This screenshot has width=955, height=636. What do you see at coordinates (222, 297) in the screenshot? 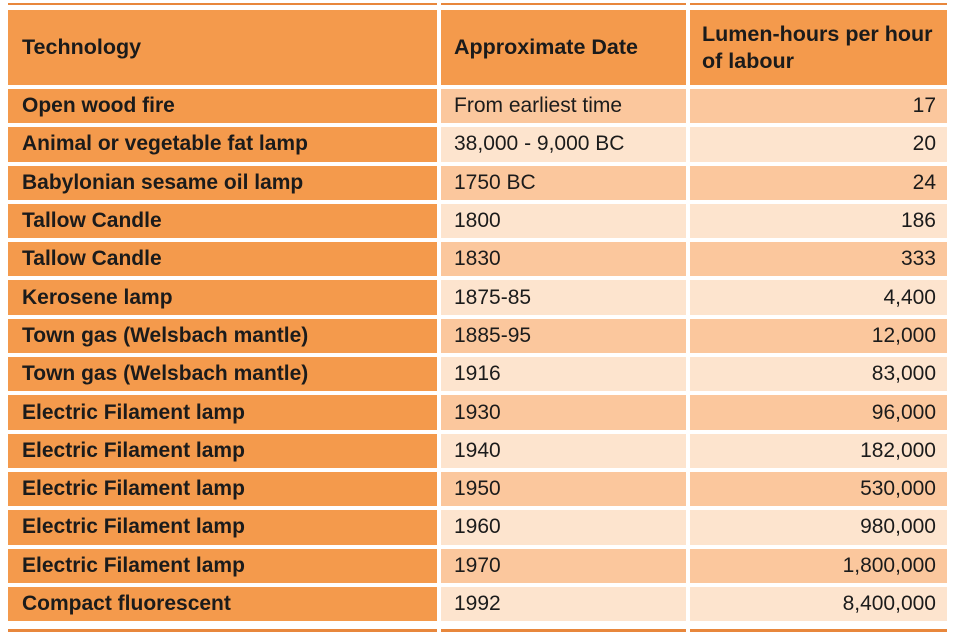
I see `cell-technology: Kerosene lamp` at bounding box center [222, 297].